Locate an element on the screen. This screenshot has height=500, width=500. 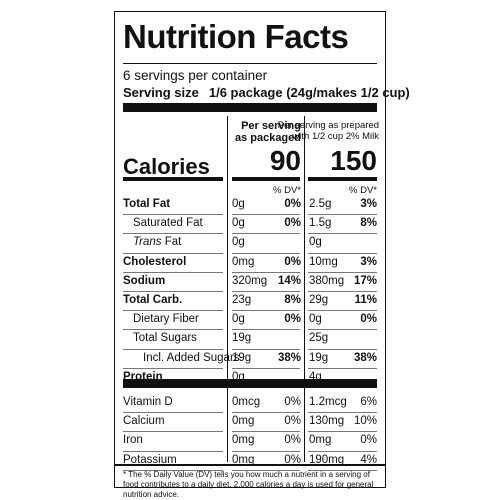
calories-bar-col2 is located at coordinates (342, 179).